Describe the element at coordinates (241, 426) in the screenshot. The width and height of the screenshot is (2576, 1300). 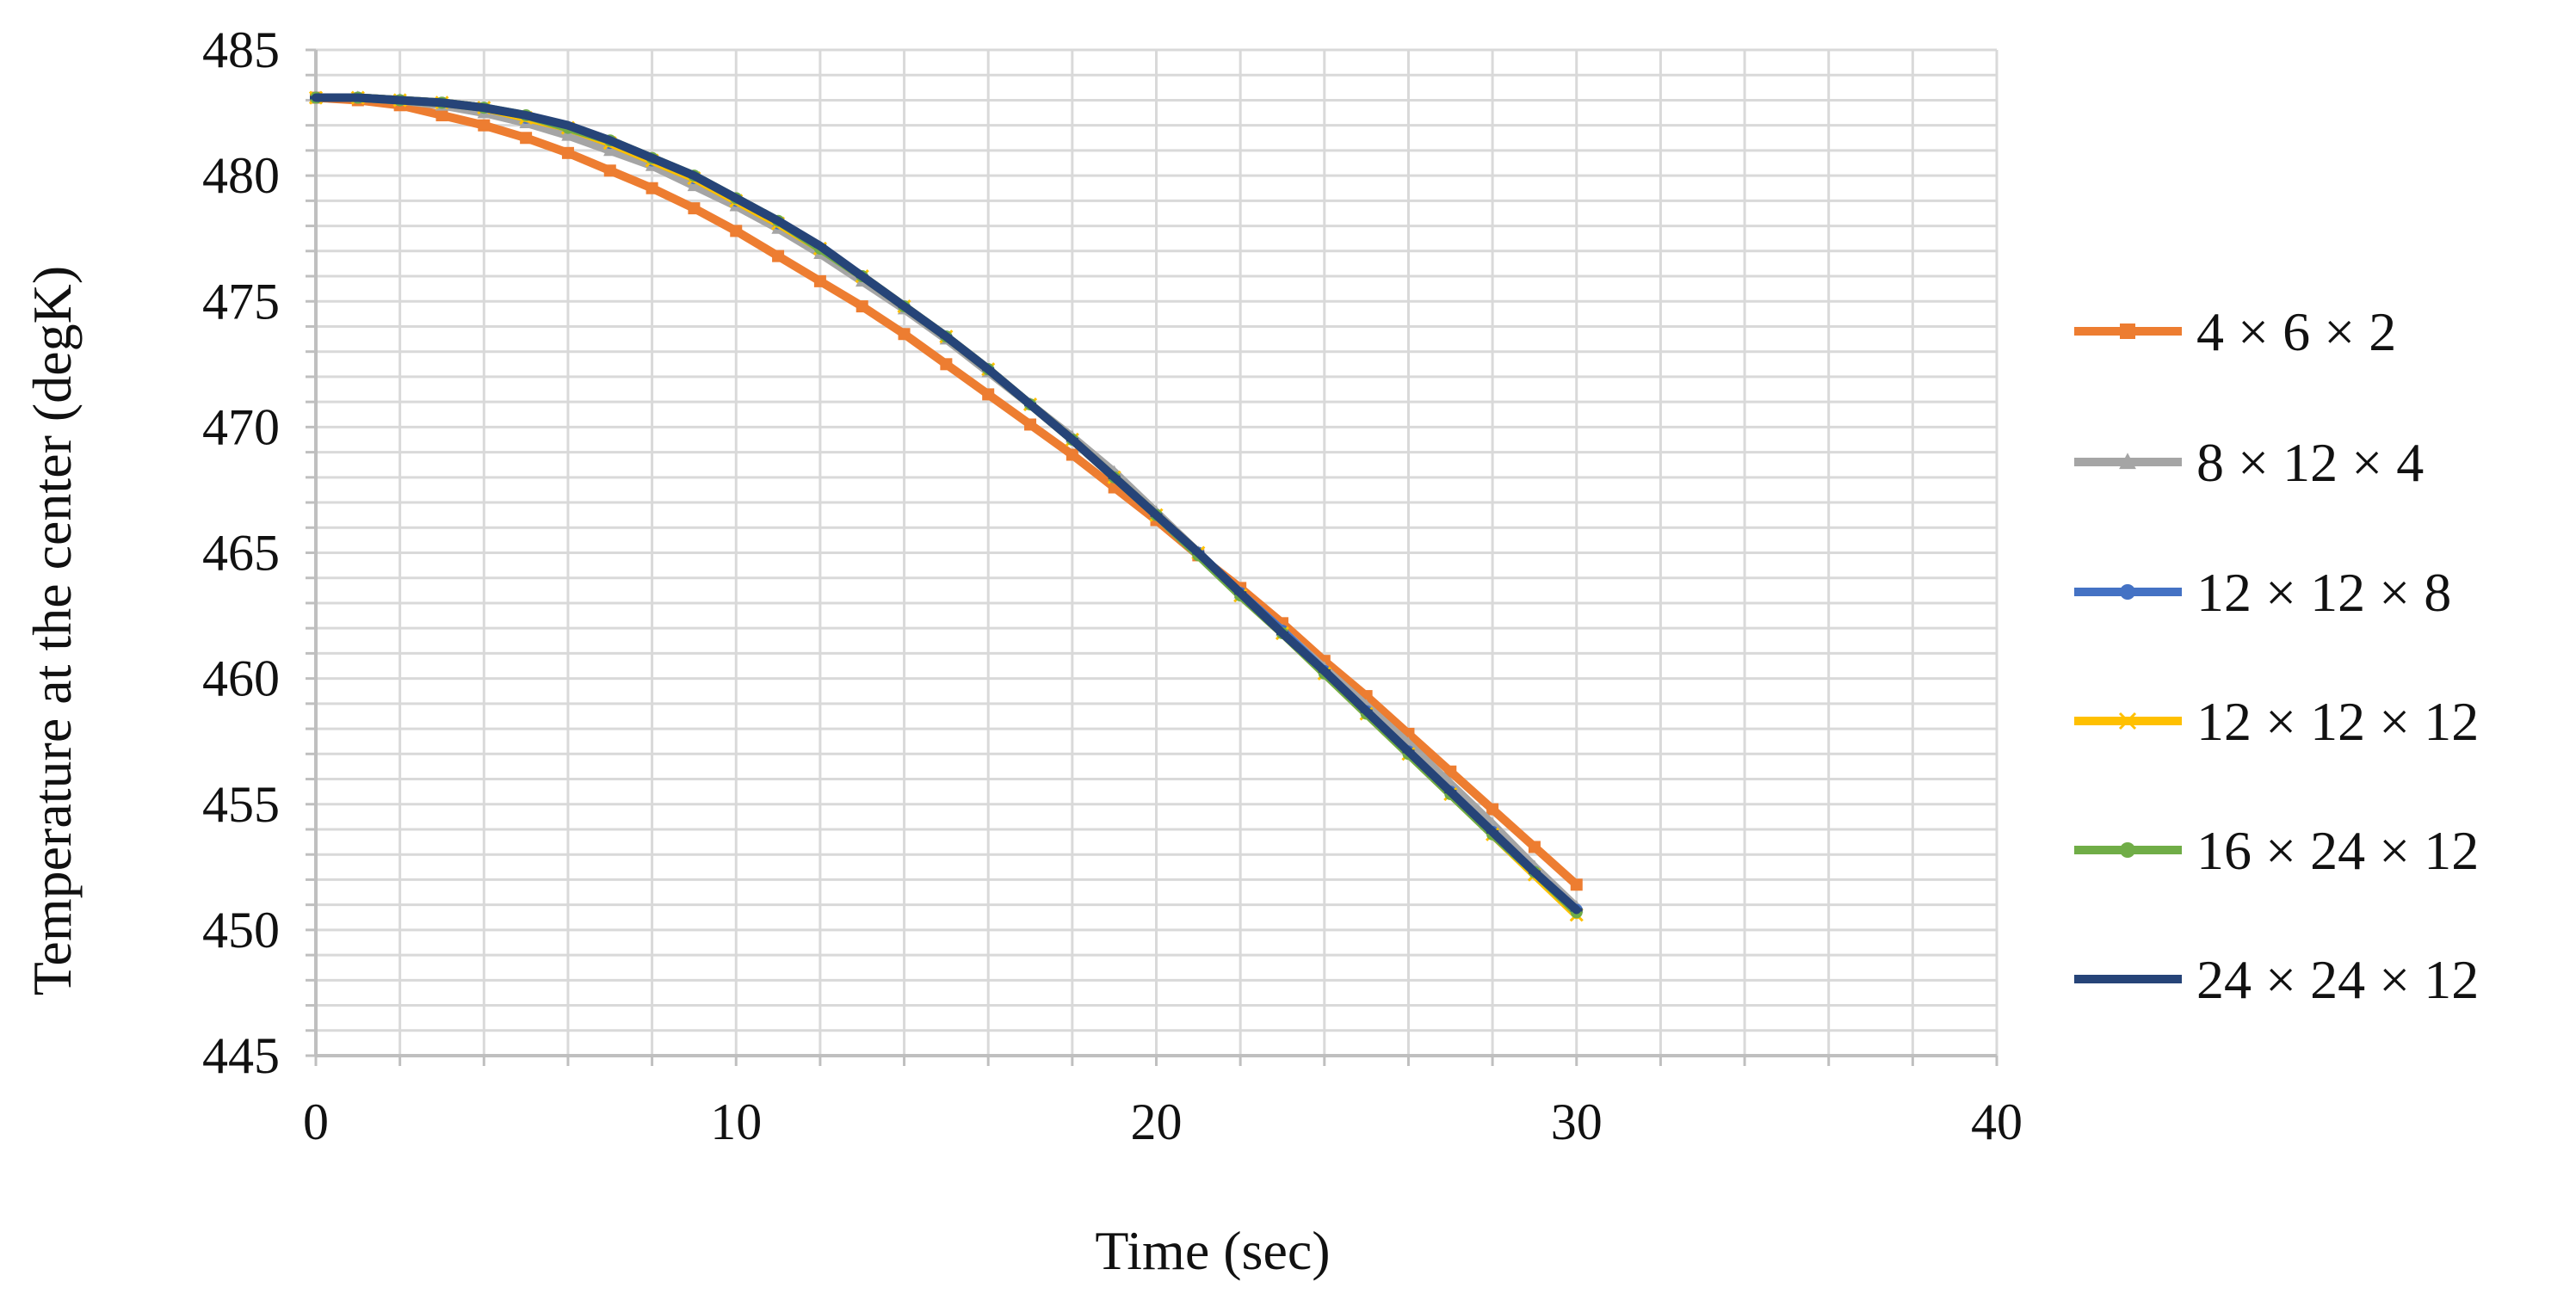
I see `y-tick-label: 470` at that location.